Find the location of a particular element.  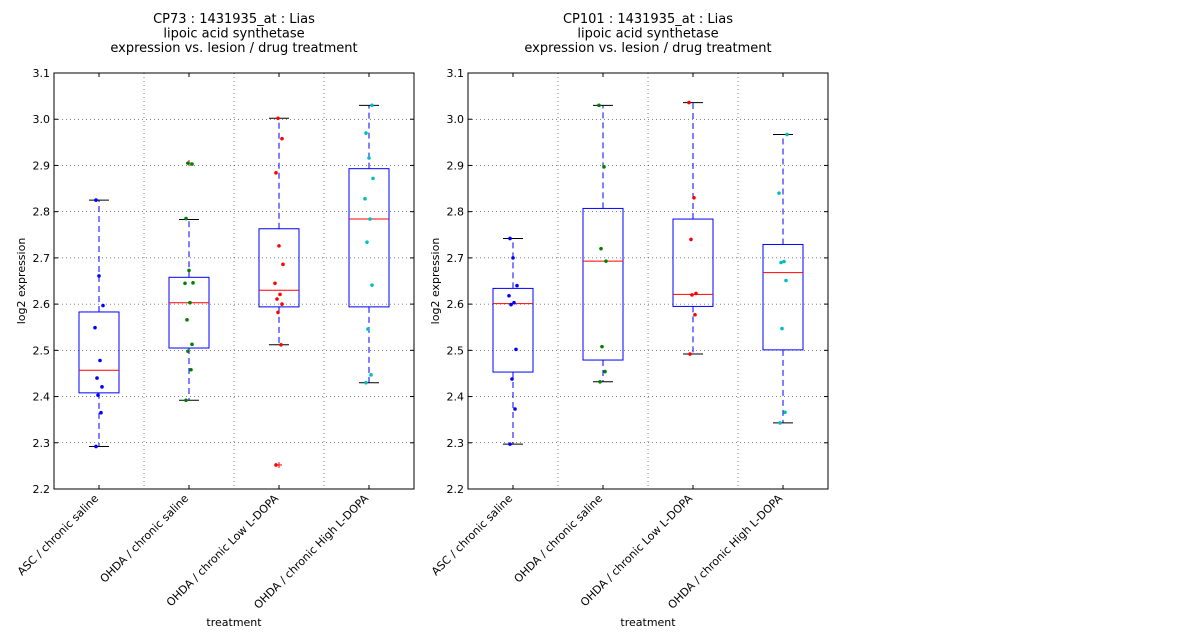

chart-title-line: CP73 : 1431935_at : Lias is located at coordinates (234, 19).